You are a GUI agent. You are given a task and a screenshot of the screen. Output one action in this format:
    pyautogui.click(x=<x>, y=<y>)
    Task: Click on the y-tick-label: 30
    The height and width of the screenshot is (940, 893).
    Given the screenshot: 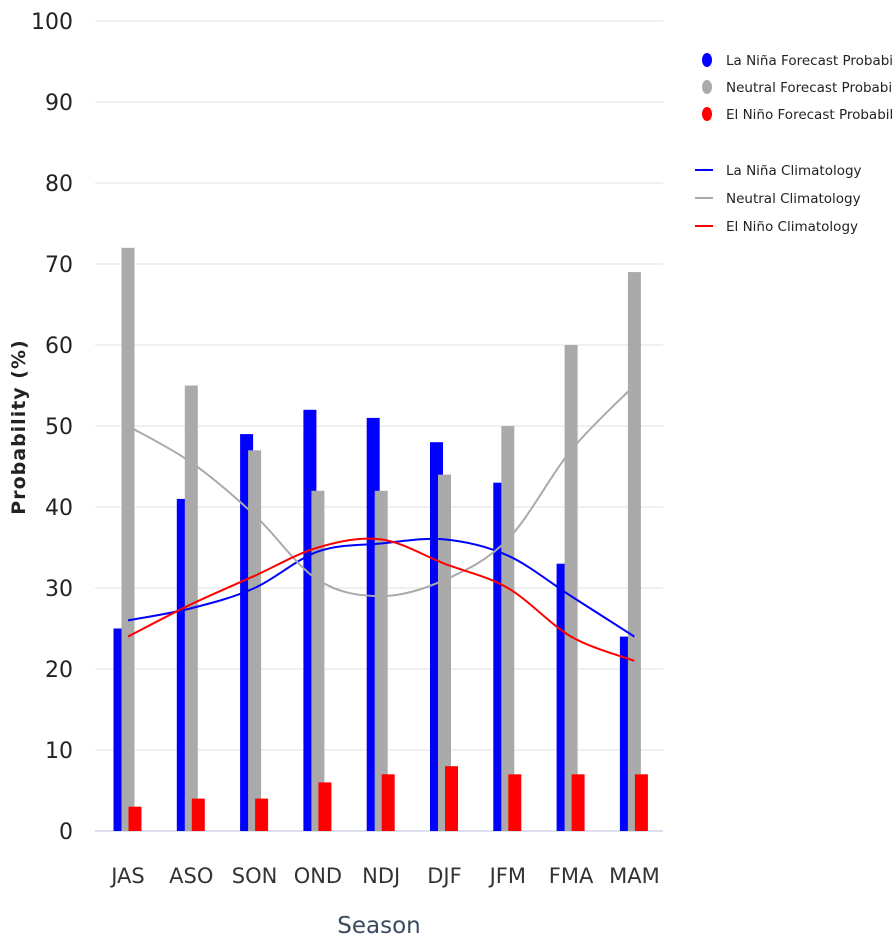 What is the action you would take?
    pyautogui.click(x=59, y=589)
    